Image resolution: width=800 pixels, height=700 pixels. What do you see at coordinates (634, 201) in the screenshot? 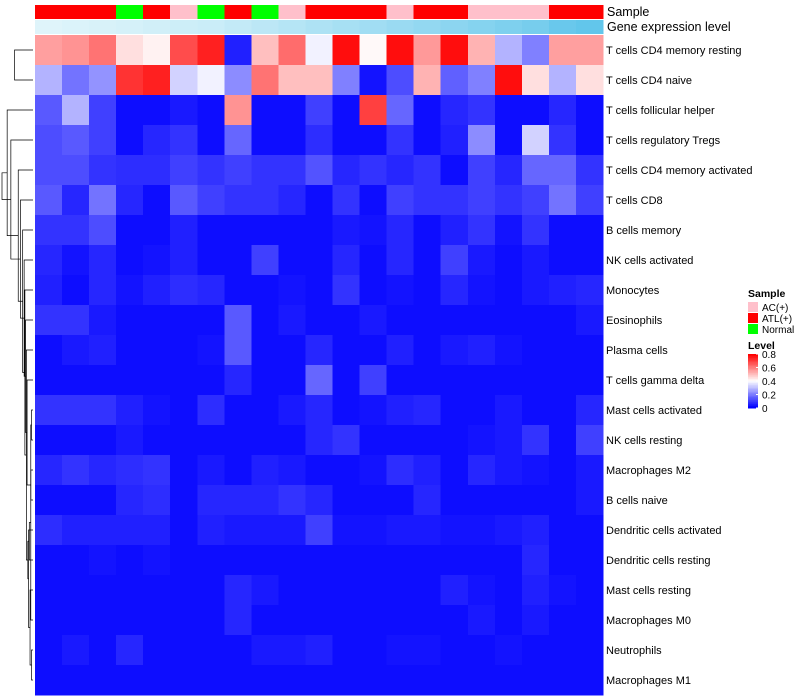
I see `row-label: T cells CD8` at bounding box center [634, 201].